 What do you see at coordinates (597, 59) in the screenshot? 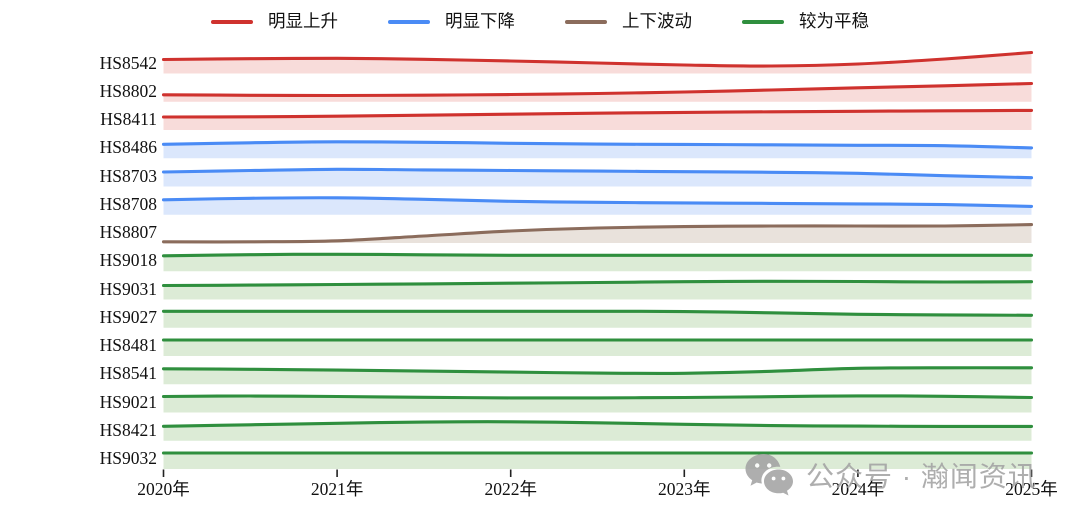
I see `series-line-HS8542` at bounding box center [597, 59].